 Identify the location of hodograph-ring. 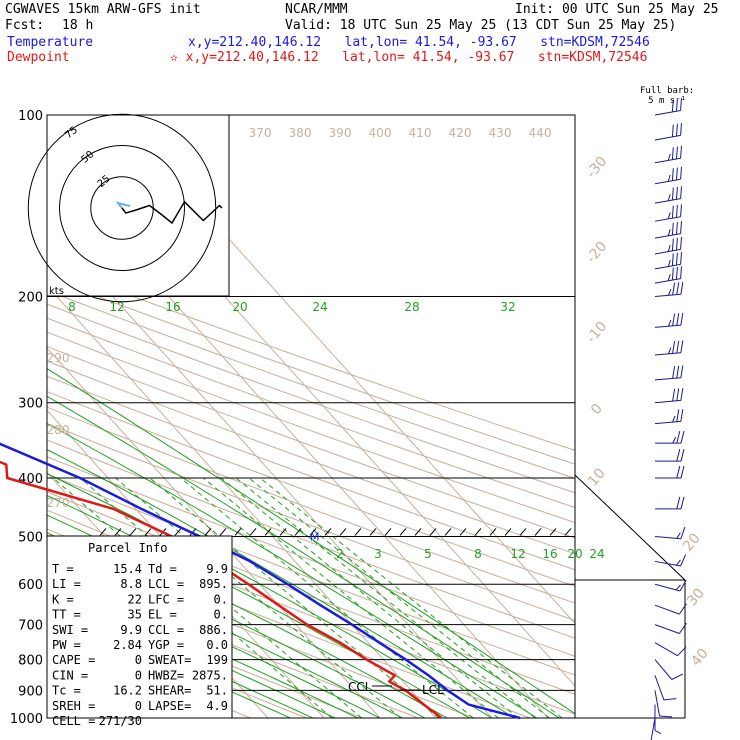
(122, 208).